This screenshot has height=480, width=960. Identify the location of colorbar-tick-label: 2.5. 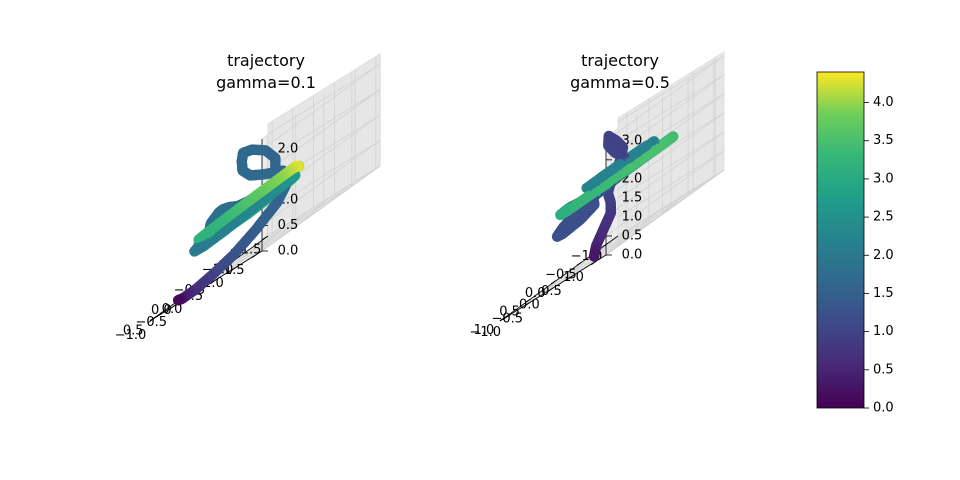
(883, 217).